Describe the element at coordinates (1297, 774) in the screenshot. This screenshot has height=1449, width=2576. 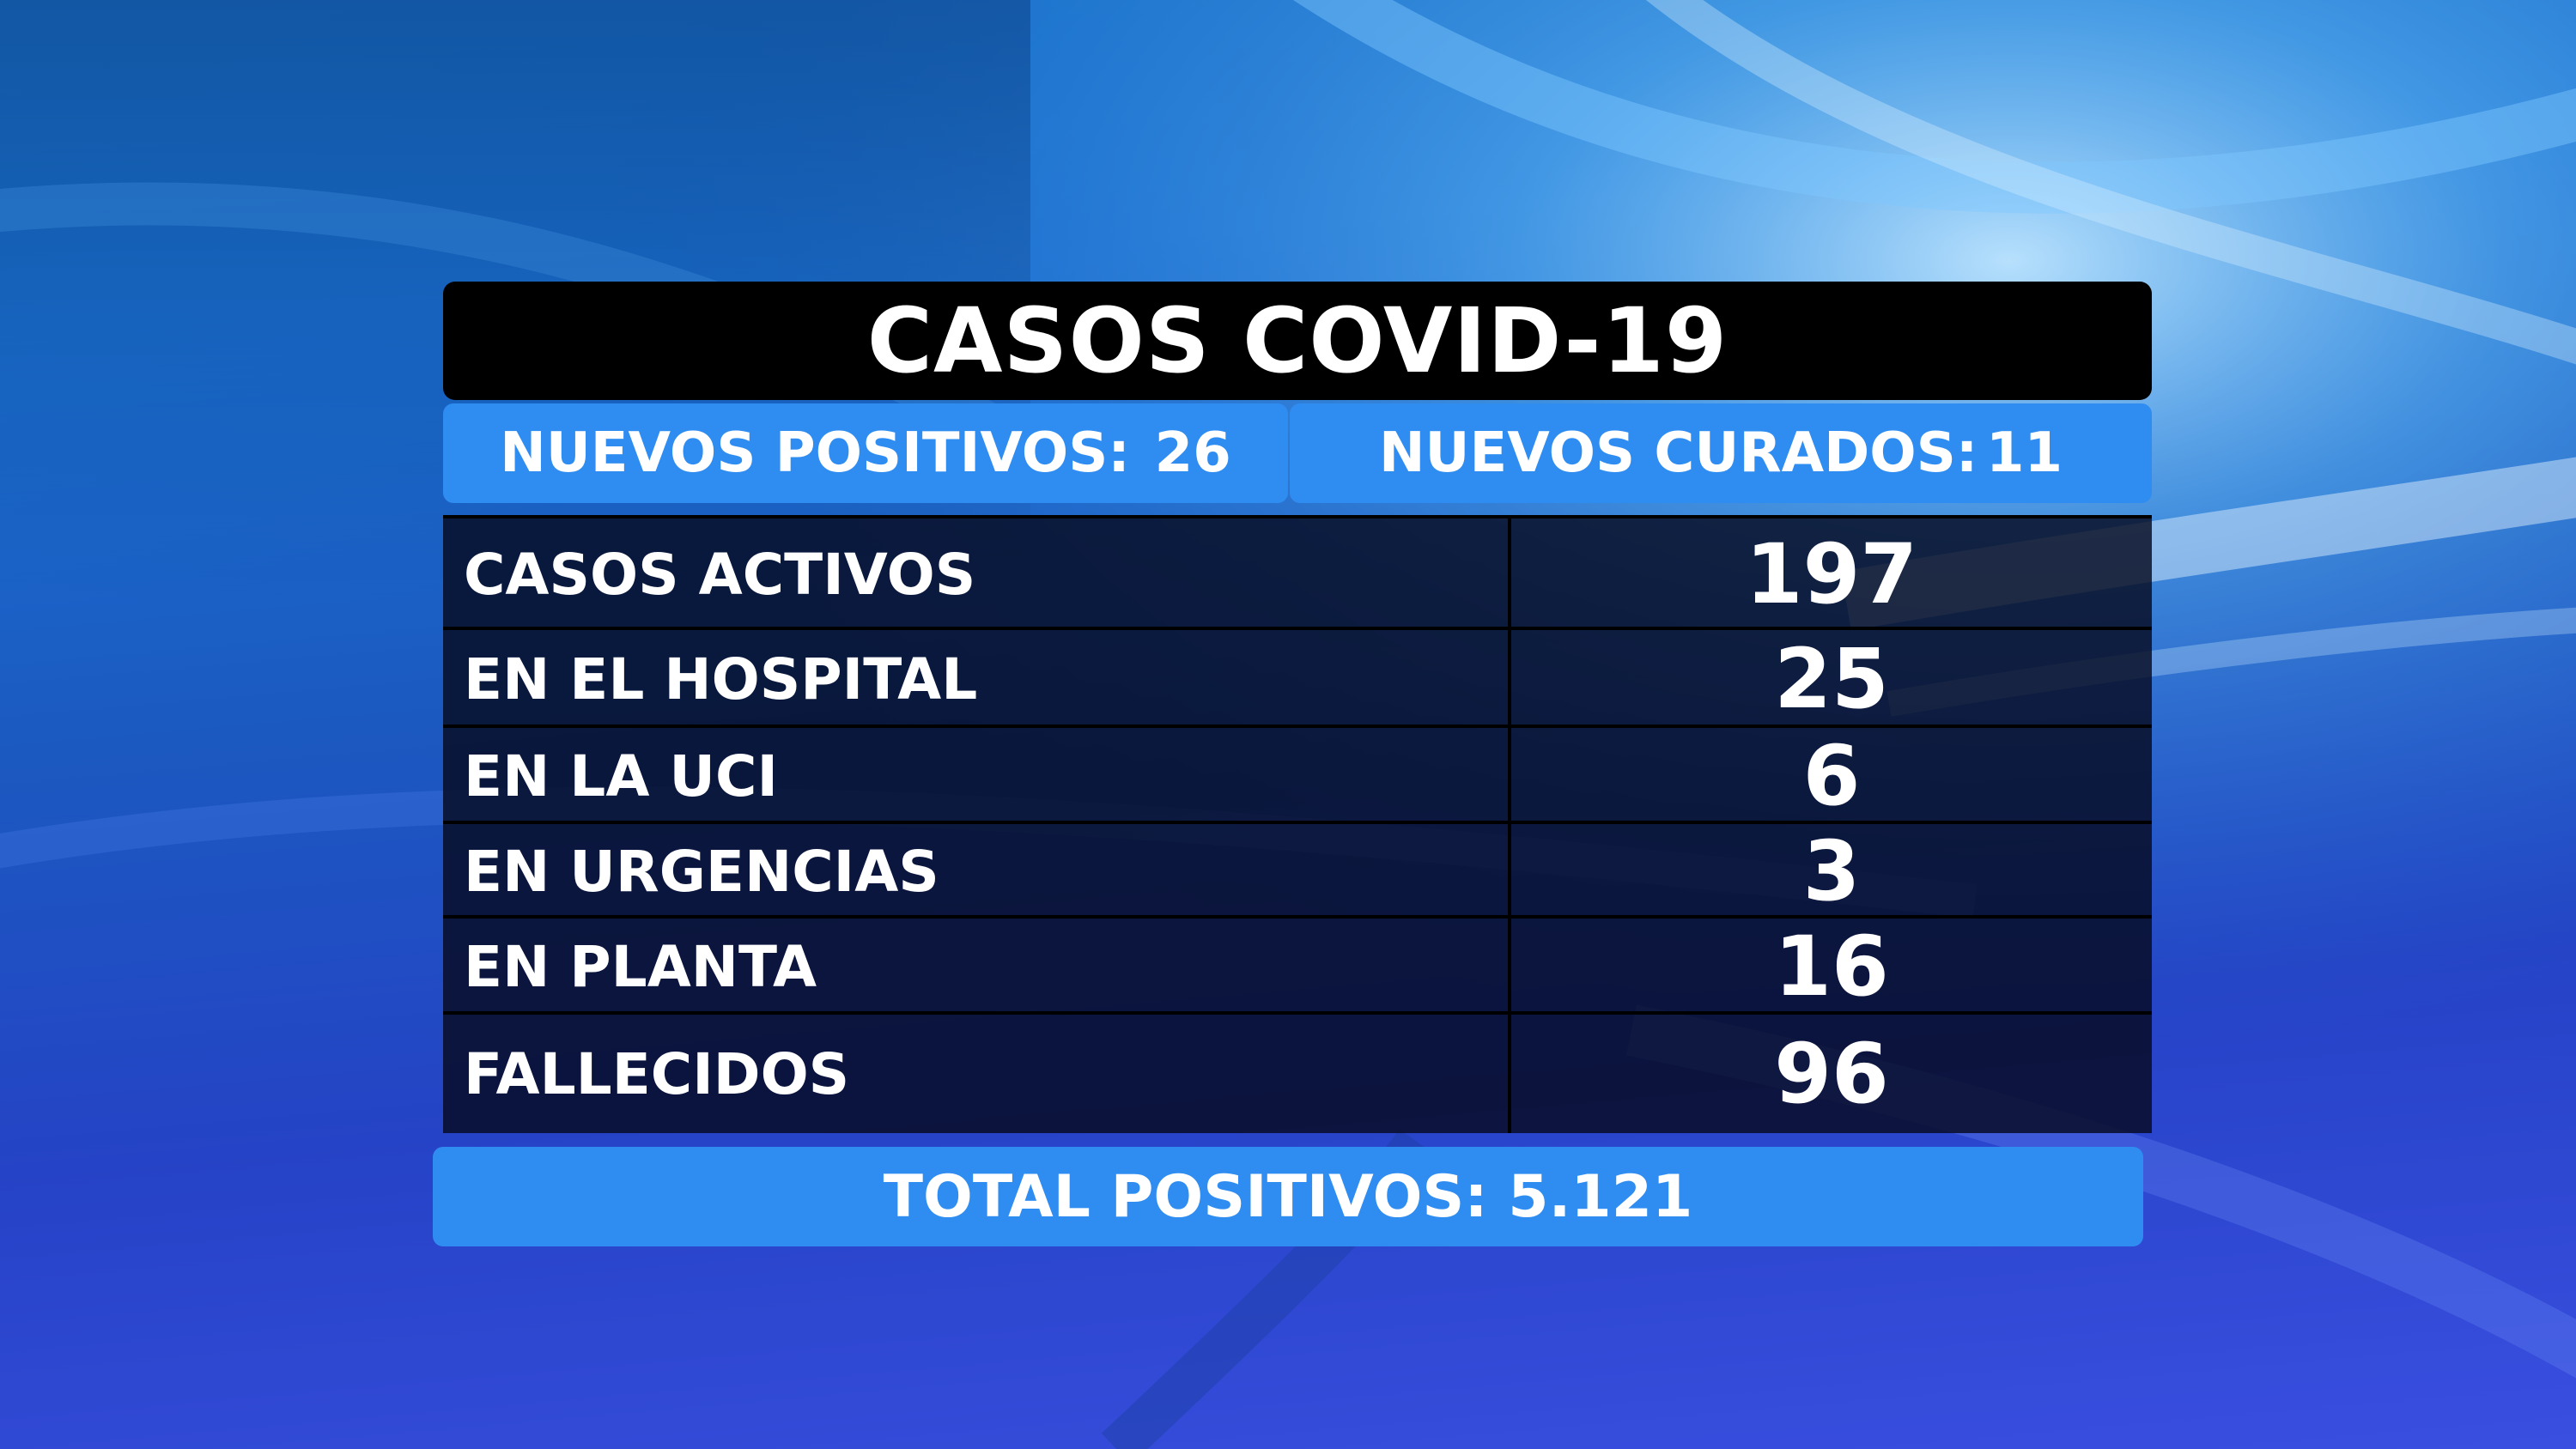
I see `table-row-icu: EN LA UCI 6` at that location.